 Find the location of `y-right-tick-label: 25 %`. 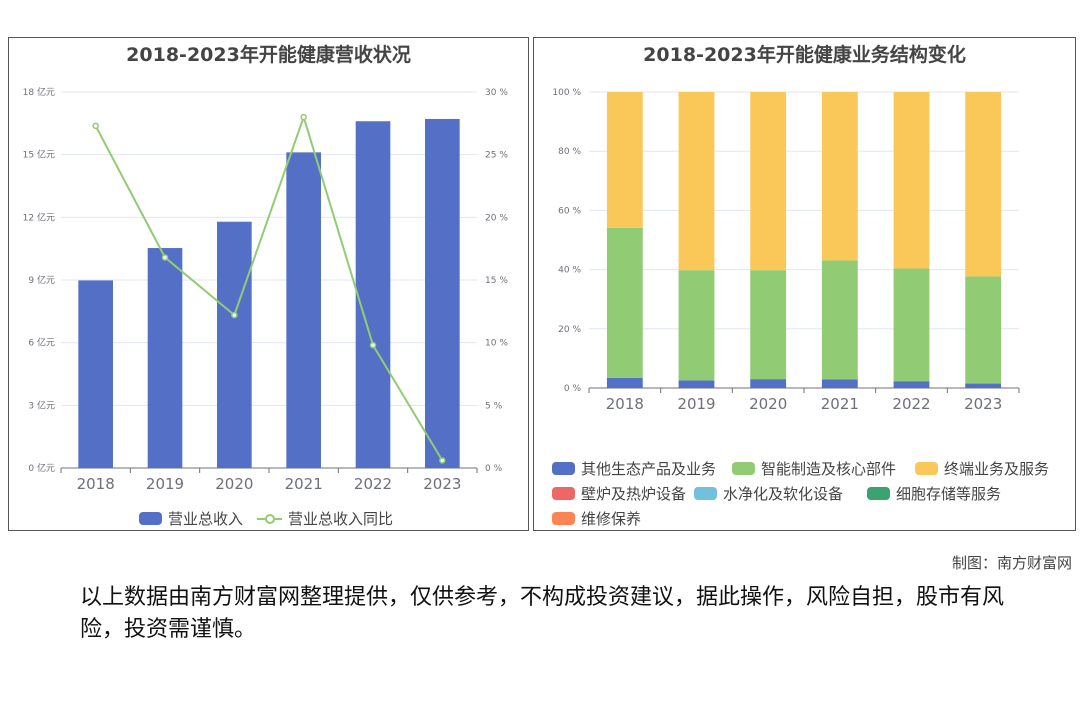

y-right-tick-label: 25 % is located at coordinates (496, 156).